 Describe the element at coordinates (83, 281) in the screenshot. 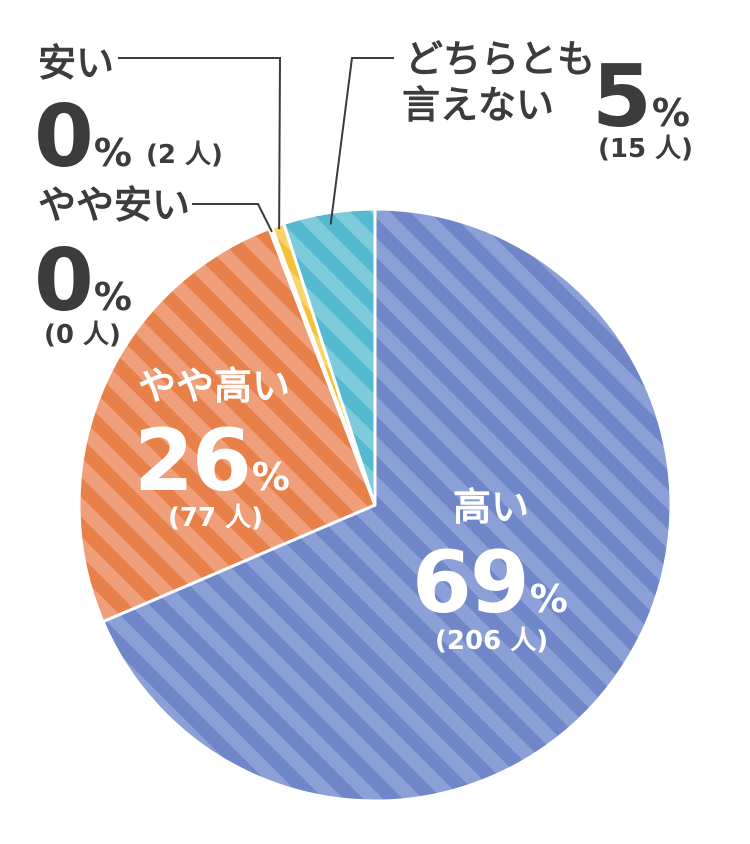

I see `slice-percent-yaya-yasui: 0%` at that location.